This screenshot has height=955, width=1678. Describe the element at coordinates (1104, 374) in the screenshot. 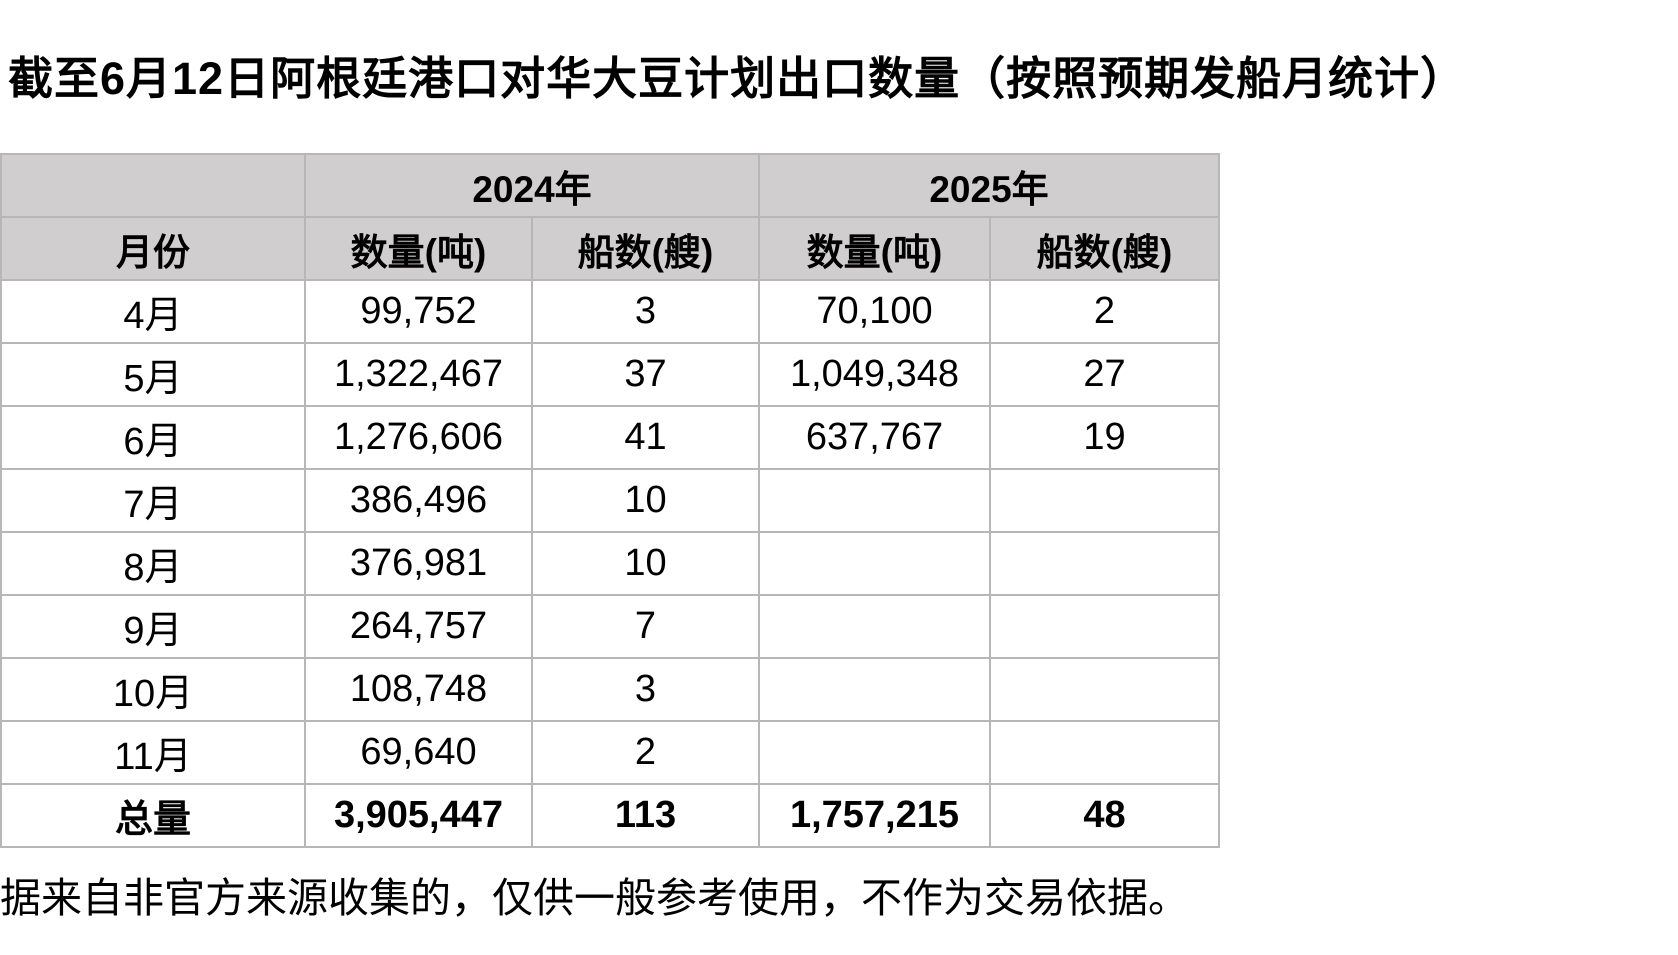

I see `ships-2025-cell: 27` at that location.